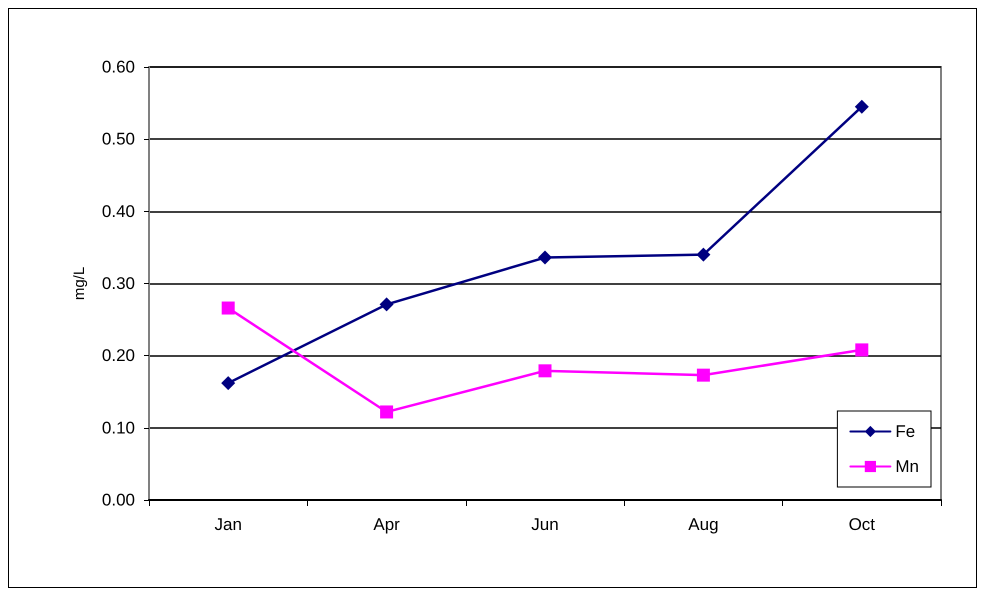 The width and height of the screenshot is (985, 596). Describe the element at coordinates (907, 466) in the screenshot. I see `legend-label: Mn` at that location.